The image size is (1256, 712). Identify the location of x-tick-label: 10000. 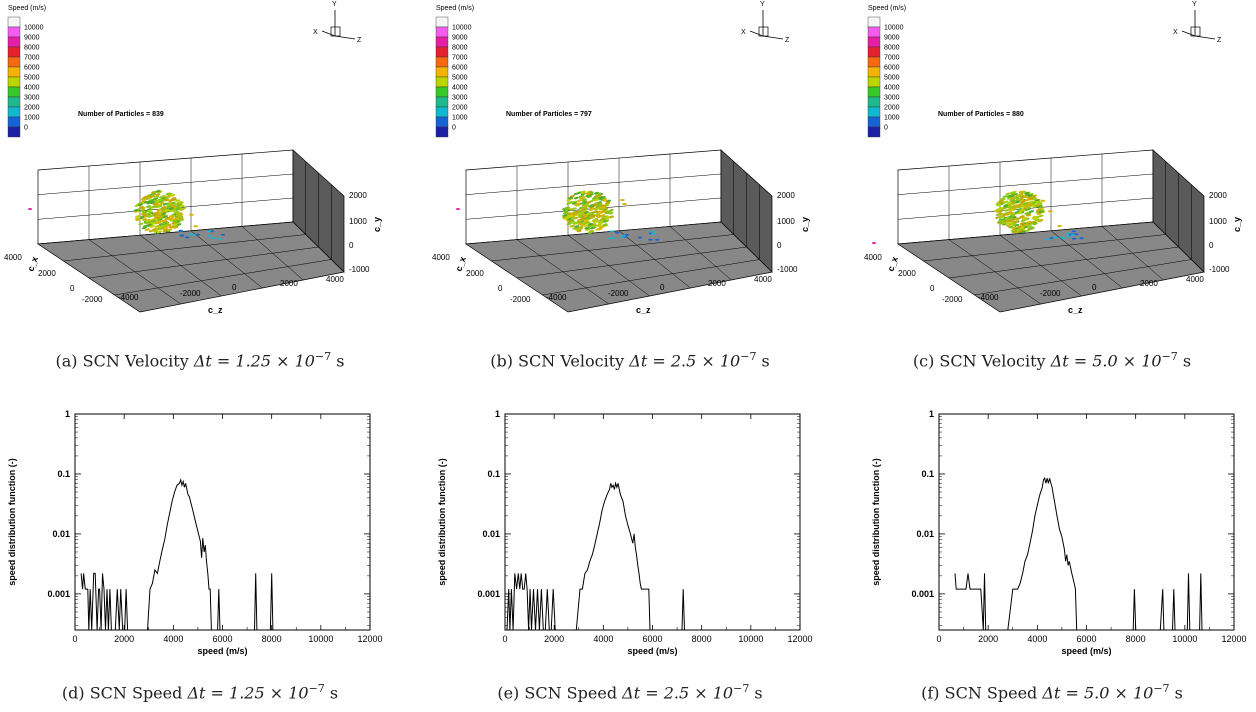
(750, 639).